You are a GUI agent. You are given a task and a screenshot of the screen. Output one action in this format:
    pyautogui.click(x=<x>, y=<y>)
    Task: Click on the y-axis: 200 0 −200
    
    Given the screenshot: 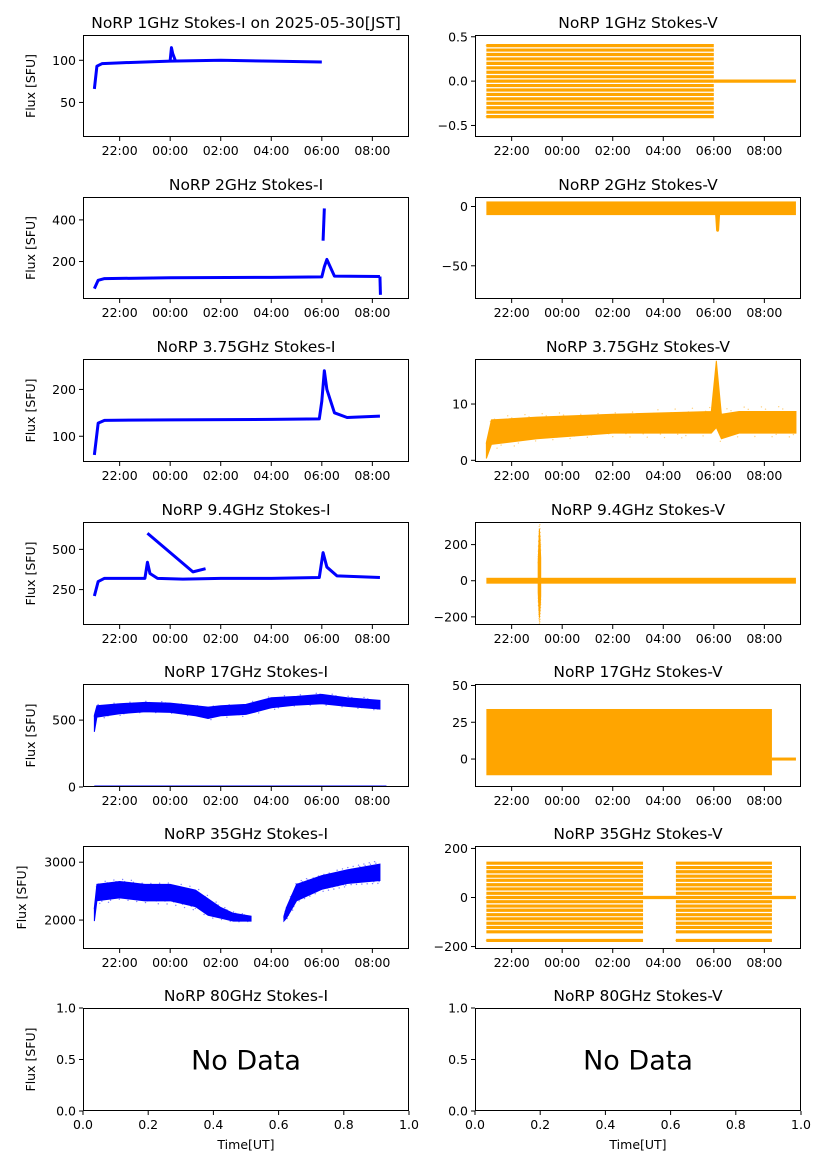 What is the action you would take?
    pyautogui.click(x=454, y=580)
    